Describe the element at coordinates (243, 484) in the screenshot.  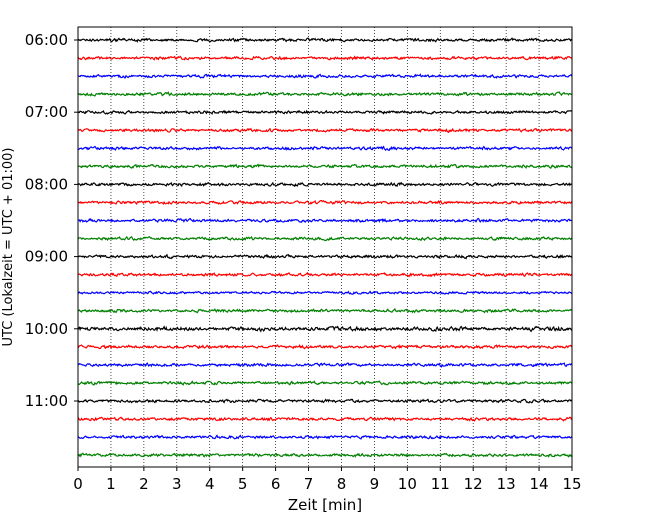
I see `x-tick-label-5: 5` at that location.